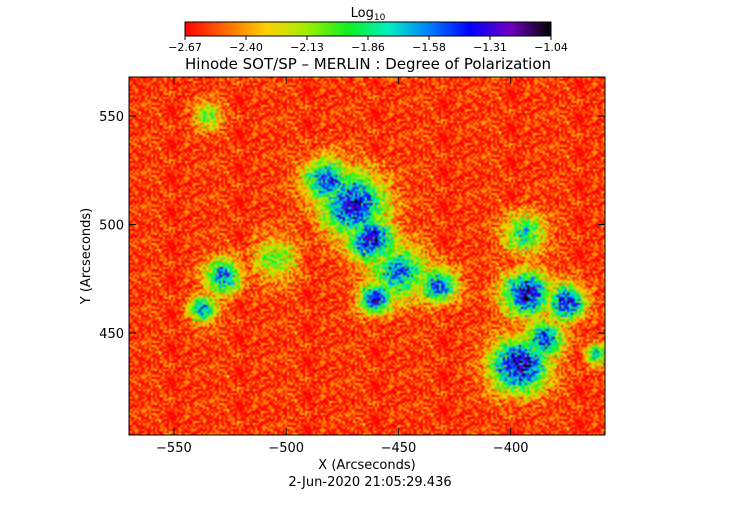 This screenshot has width=735, height=512. Describe the element at coordinates (86, 256) in the screenshot. I see `y-axis-label: Y (Arcseconds)` at that location.